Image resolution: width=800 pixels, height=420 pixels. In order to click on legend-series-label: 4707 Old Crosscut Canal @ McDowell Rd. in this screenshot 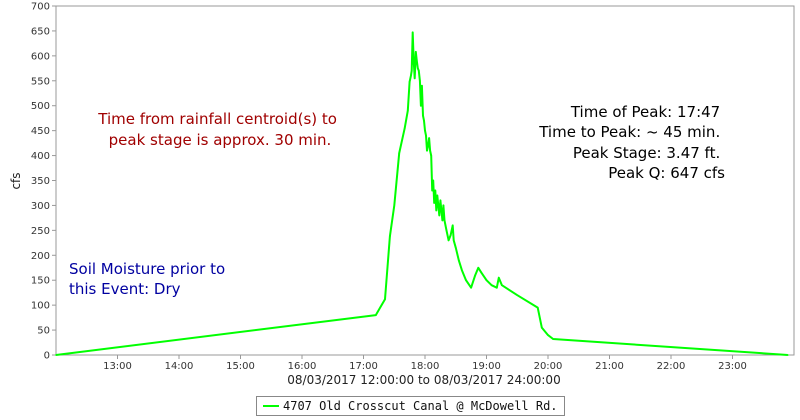, I will do `click(420, 406)`.